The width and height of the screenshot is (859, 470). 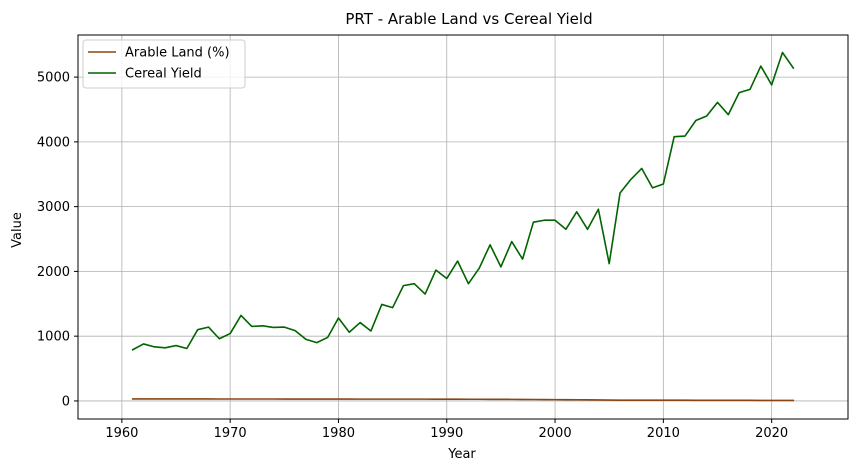 I want to click on x-axis-ticks: 1960 1970 1980 1990 2000 2010 2020, so click(x=446, y=430).